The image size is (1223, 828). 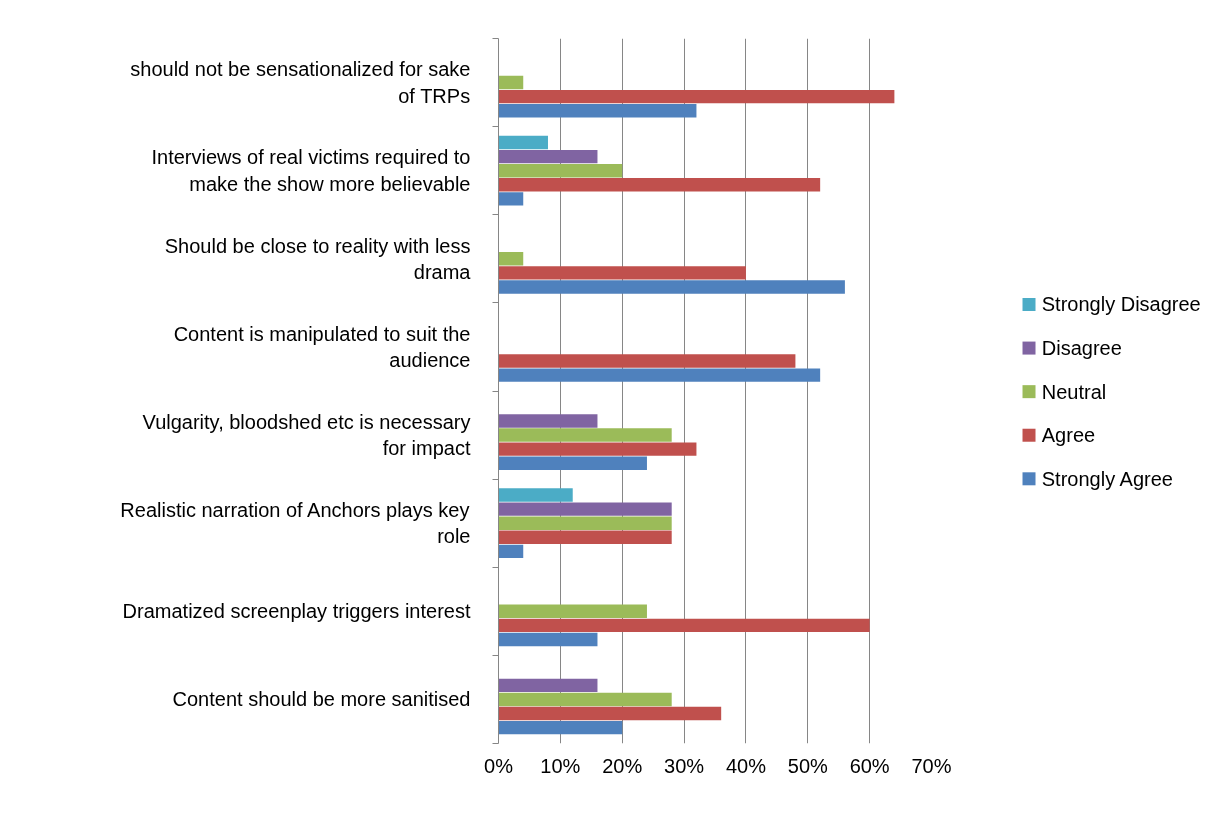 I want to click on y-tick-label: Realistic narration of Anchors plays key role, so click(x=295, y=523).